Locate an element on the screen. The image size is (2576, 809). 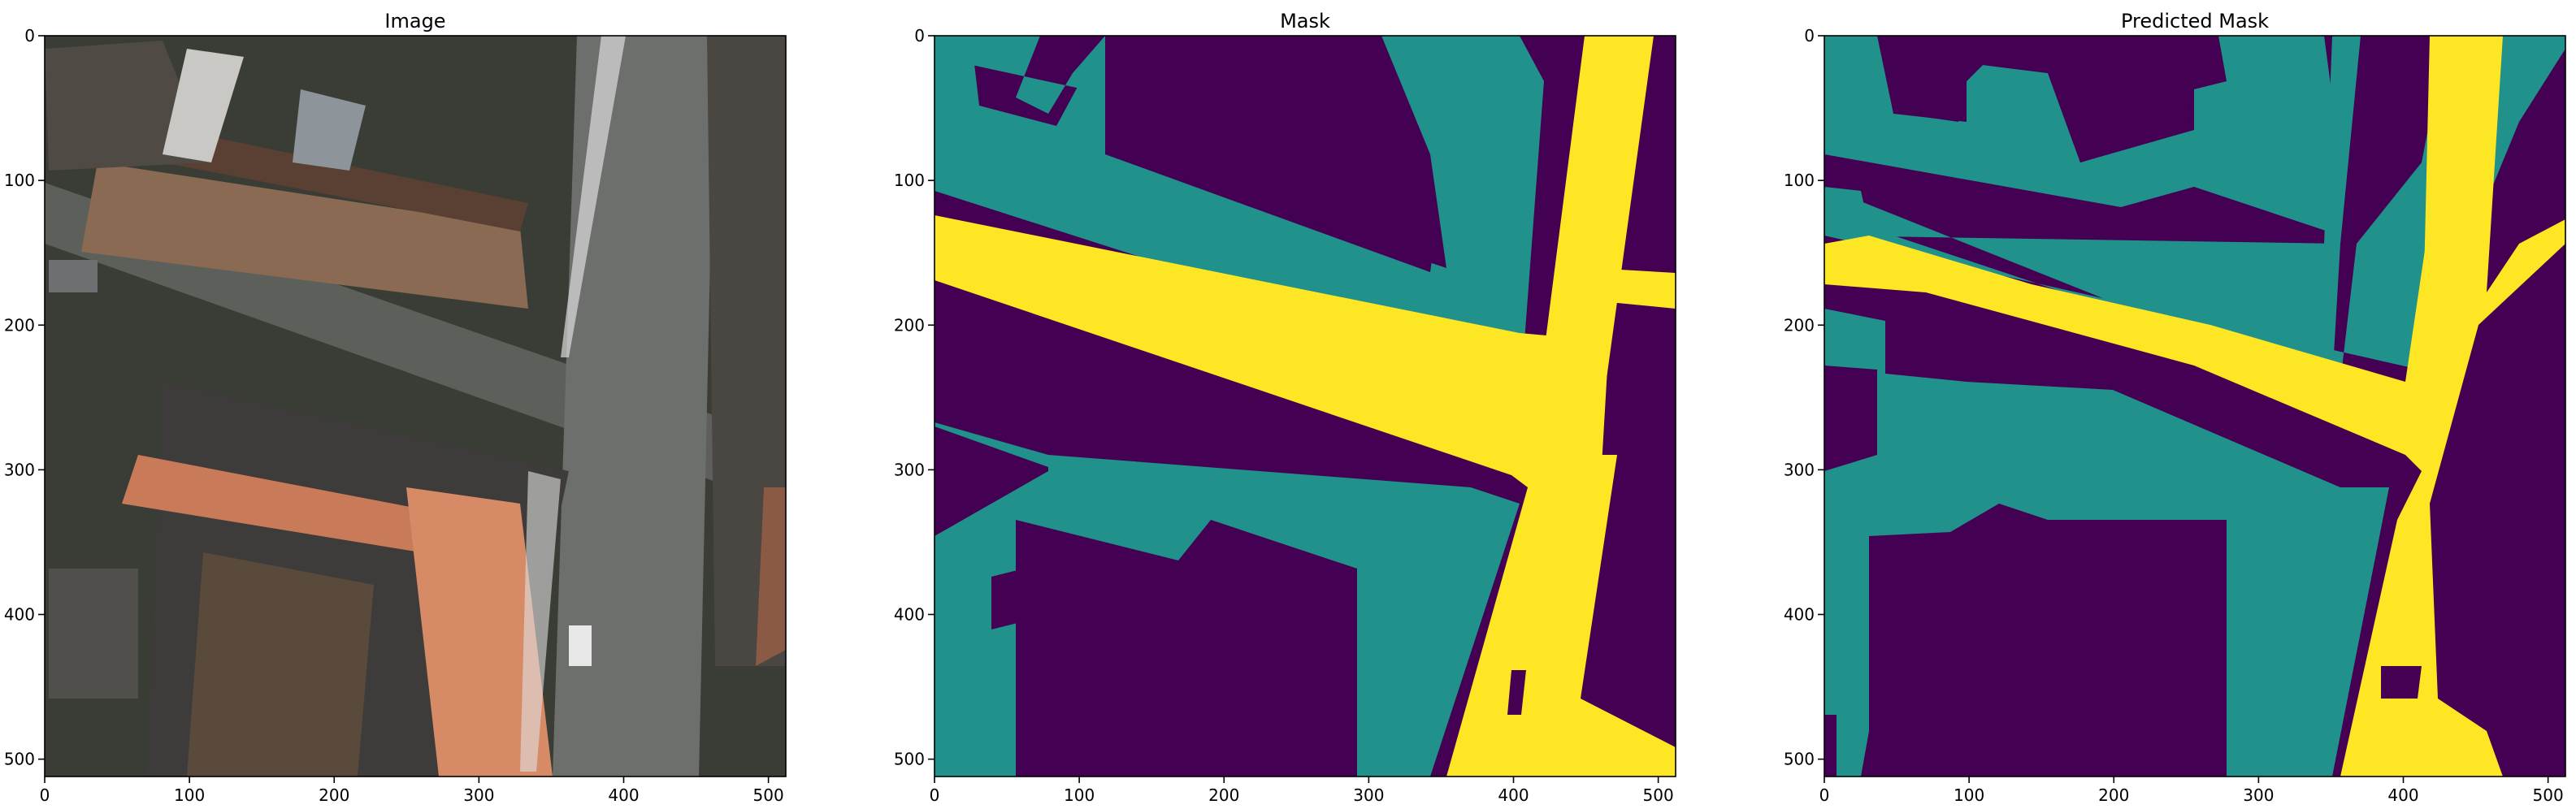
panel-title-predicted-mask: Predicted Mask is located at coordinates (2195, 21).